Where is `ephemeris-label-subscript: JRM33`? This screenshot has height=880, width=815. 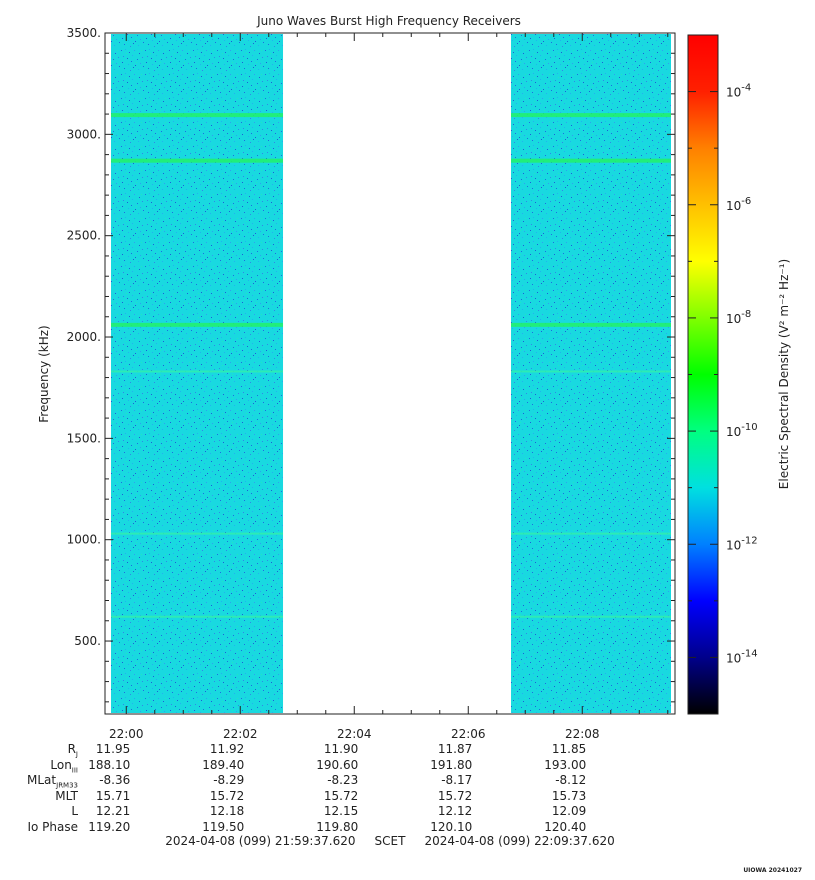 ephemeris-label-subscript: JRM33 is located at coordinates (67, 785).